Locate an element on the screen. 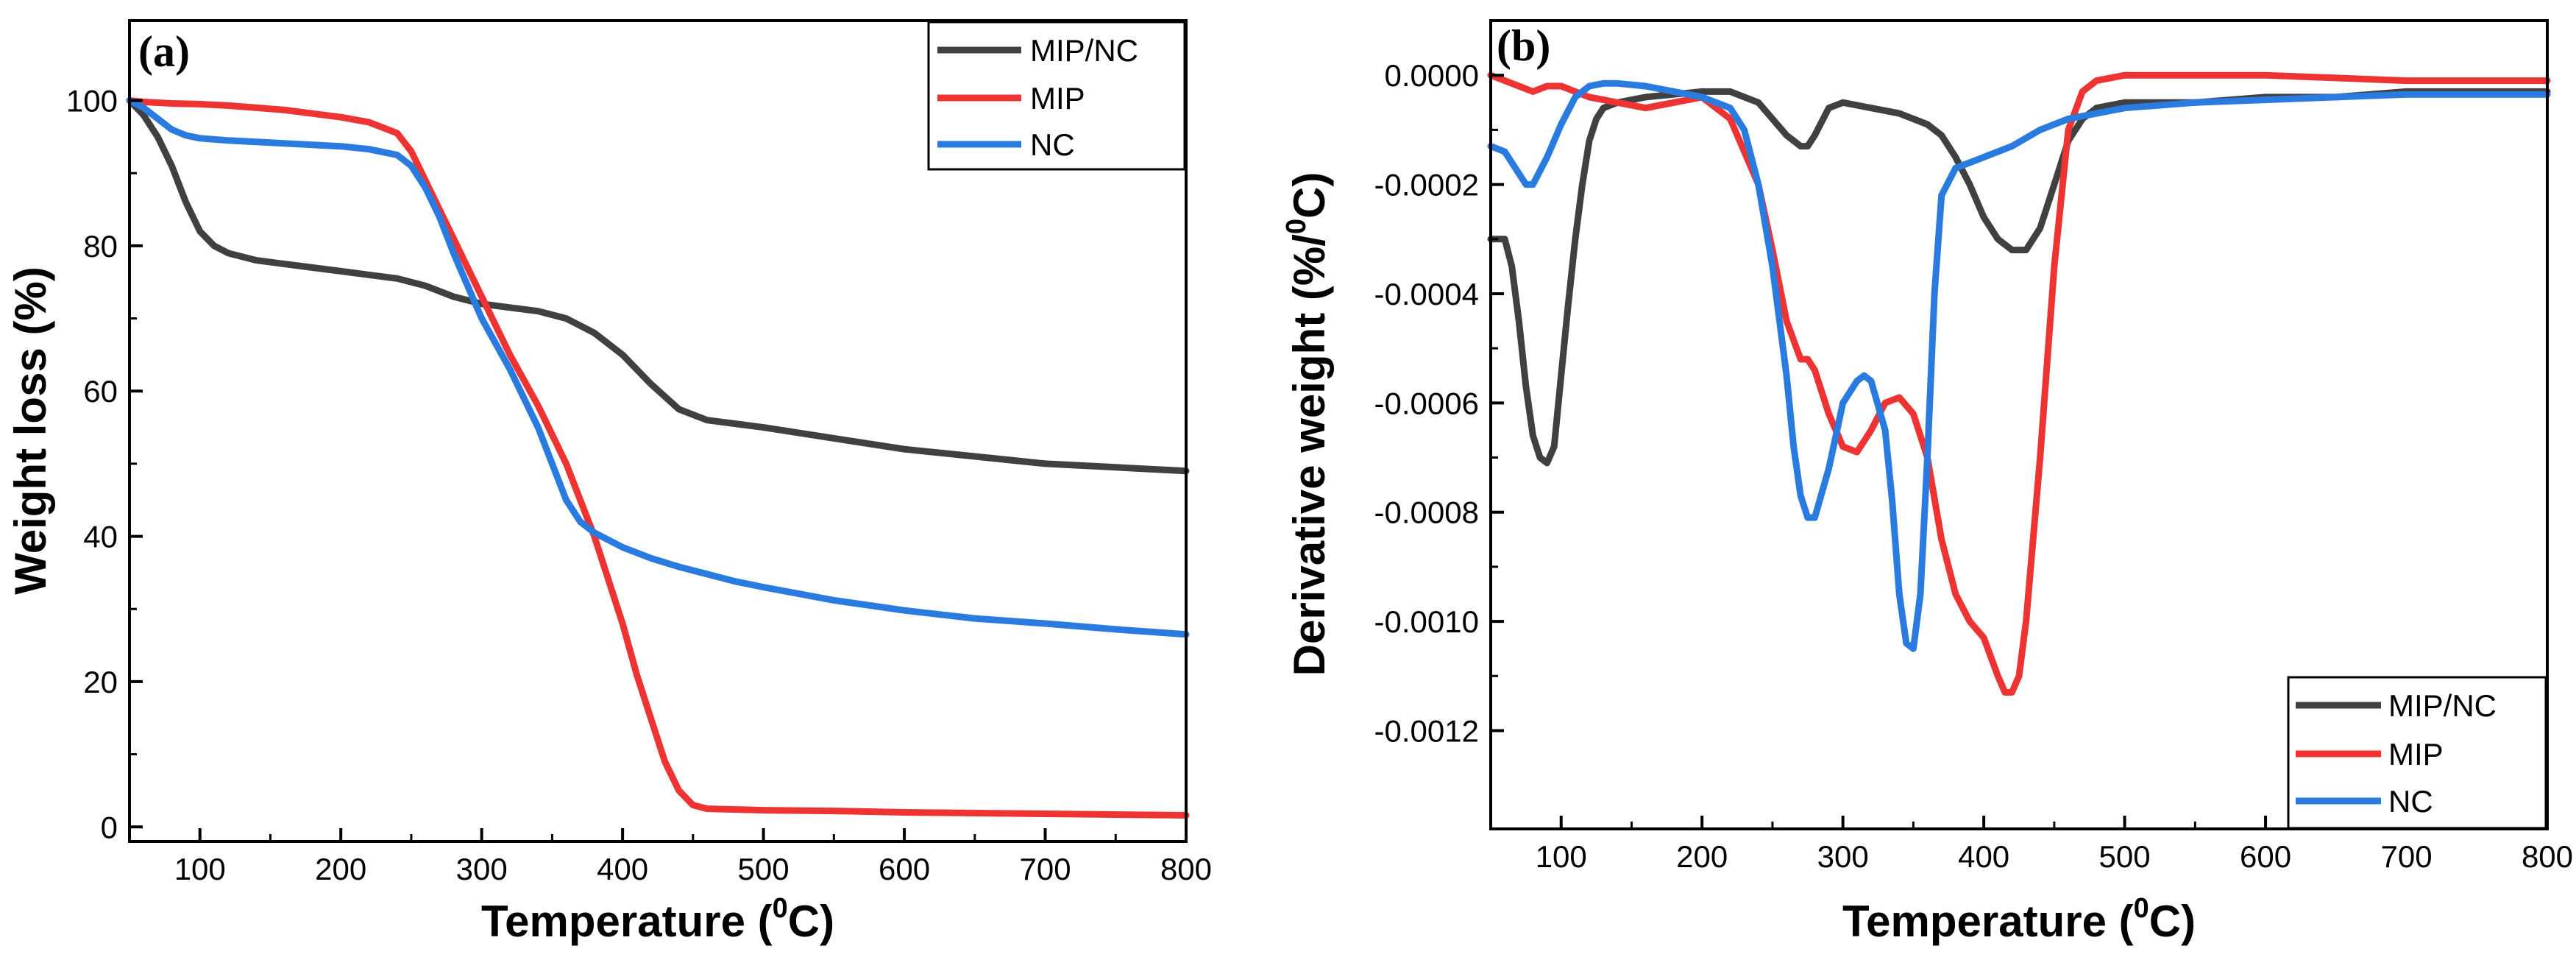 The width and height of the screenshot is (2576, 957). panel-b-x-tick-label-400: 400 is located at coordinates (1983, 856).